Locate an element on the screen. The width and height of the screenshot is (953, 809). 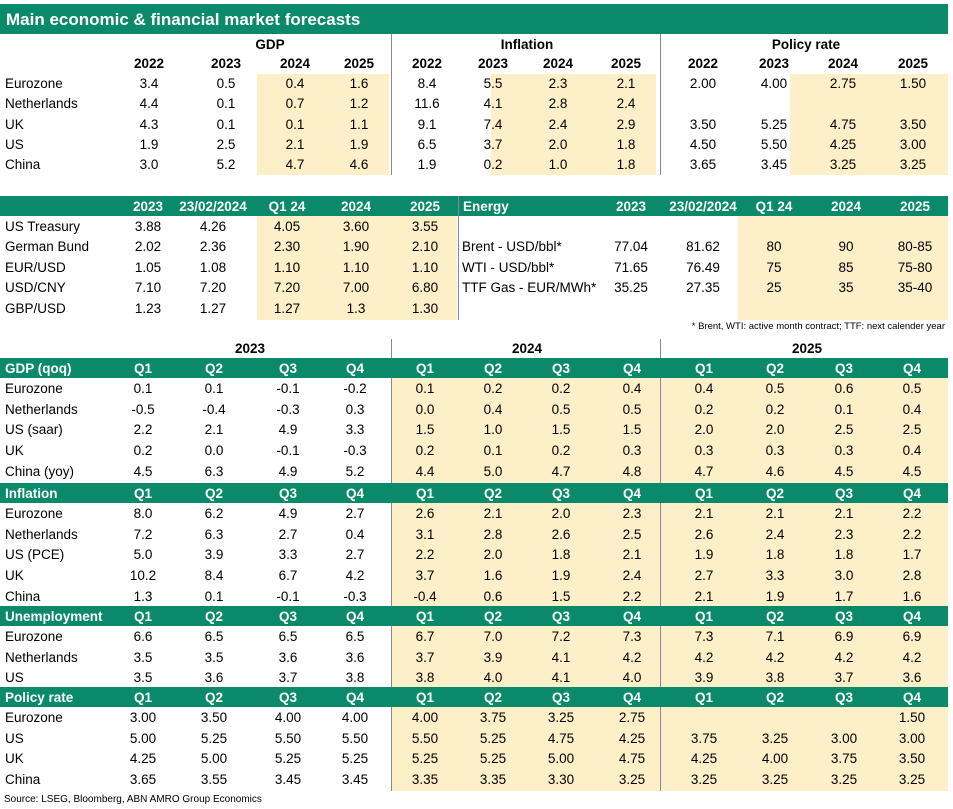
inflation-value: 1.8 is located at coordinates (626, 164).